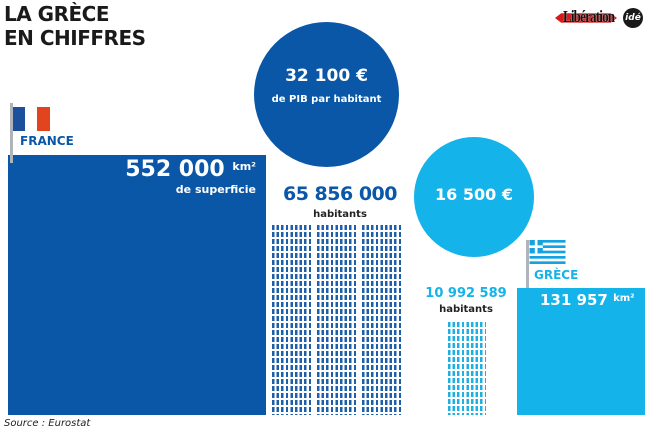 The width and height of the screenshot is (650, 433). Describe the element at coordinates (340, 214) in the screenshot. I see `france-population-caption: habitants` at that location.